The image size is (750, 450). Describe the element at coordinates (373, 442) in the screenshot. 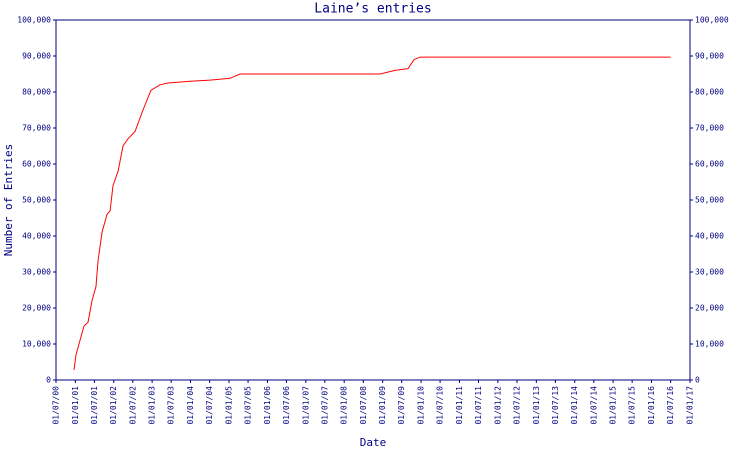

I see `x-axis-label: Date` at that location.